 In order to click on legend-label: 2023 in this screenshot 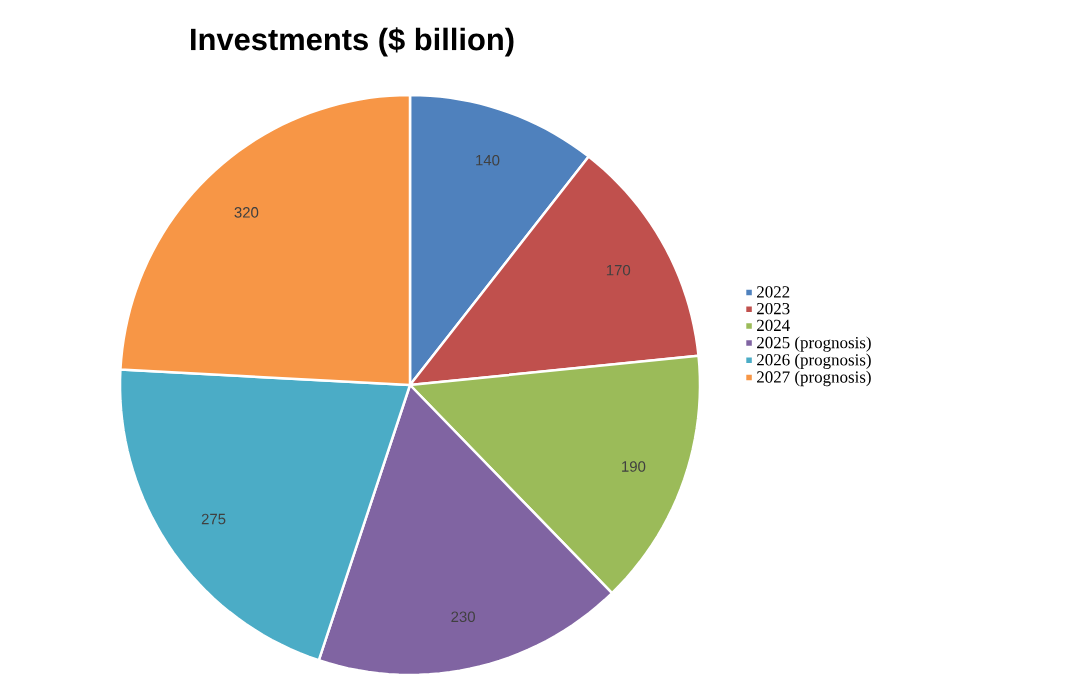, I will do `click(773, 308)`.